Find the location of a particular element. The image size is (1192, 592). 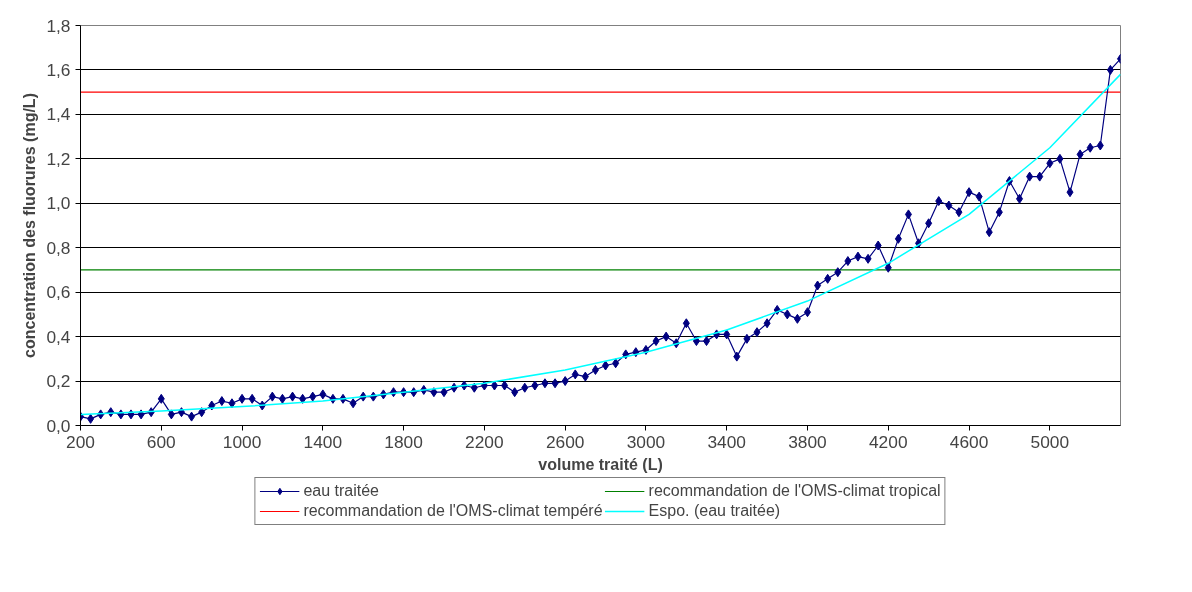

y-tick-label: 0,4 is located at coordinates (58, 336).